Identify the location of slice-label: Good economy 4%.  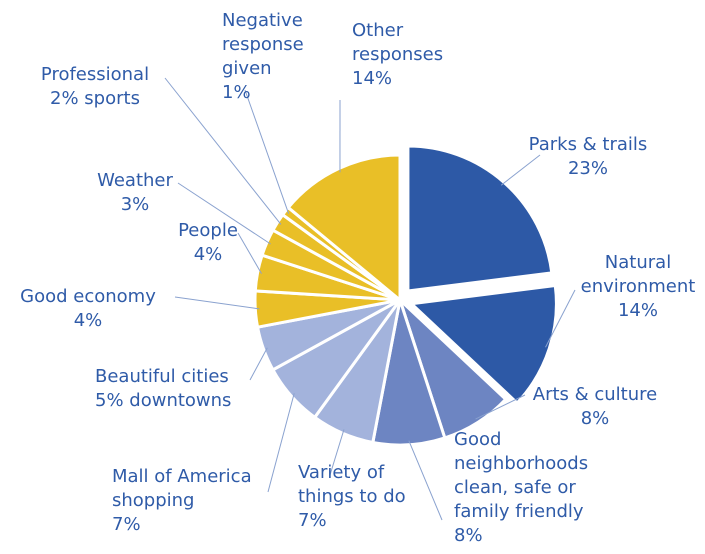
(88, 308).